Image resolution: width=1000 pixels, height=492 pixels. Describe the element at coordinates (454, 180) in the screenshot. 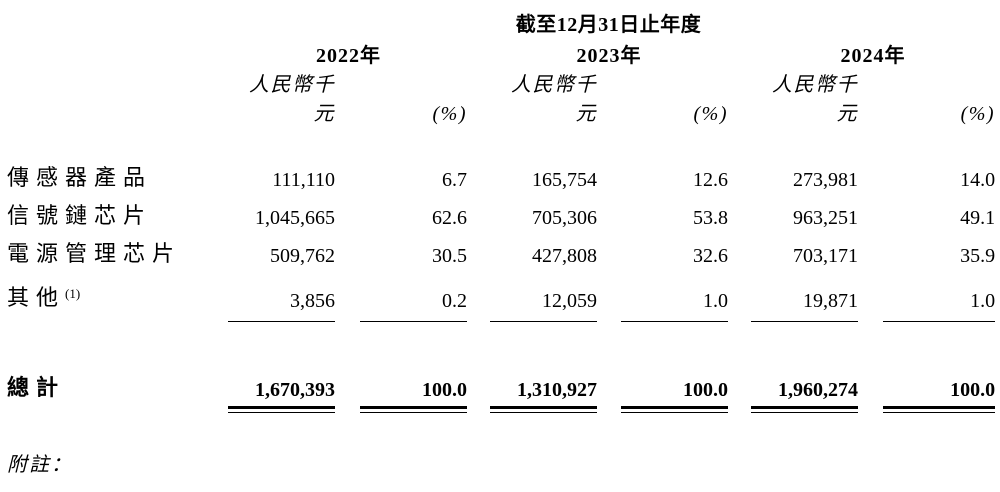

I see `percent-cell: 6.7` at that location.